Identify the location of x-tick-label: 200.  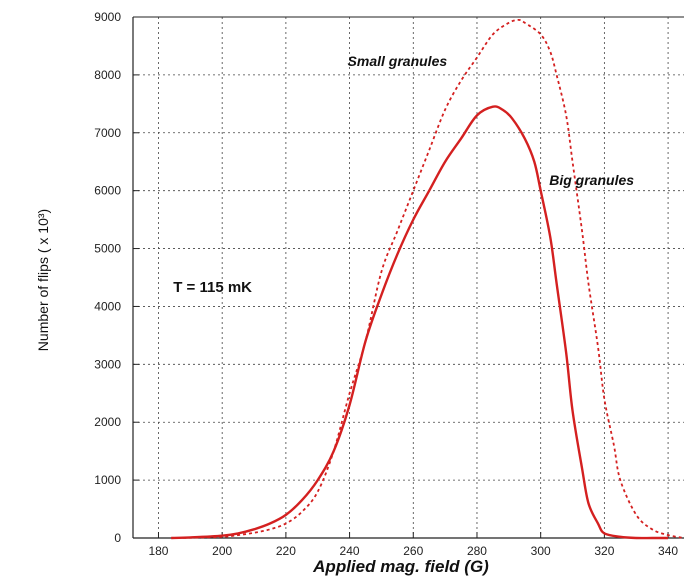
(222, 551).